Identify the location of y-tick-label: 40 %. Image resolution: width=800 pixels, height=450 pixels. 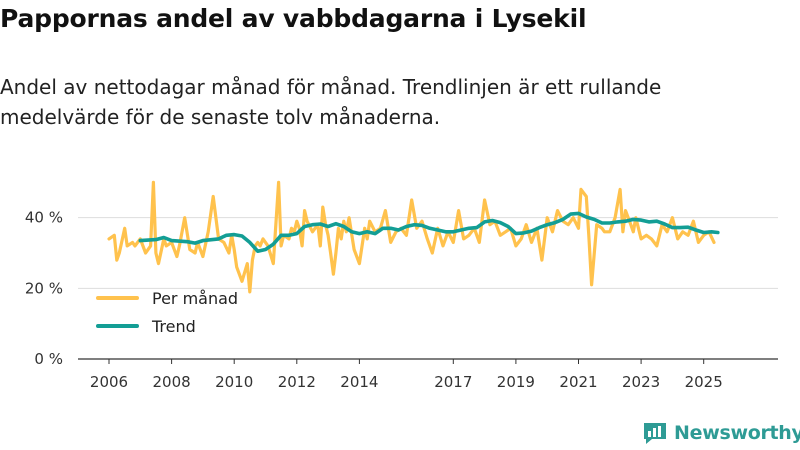
(44, 218).